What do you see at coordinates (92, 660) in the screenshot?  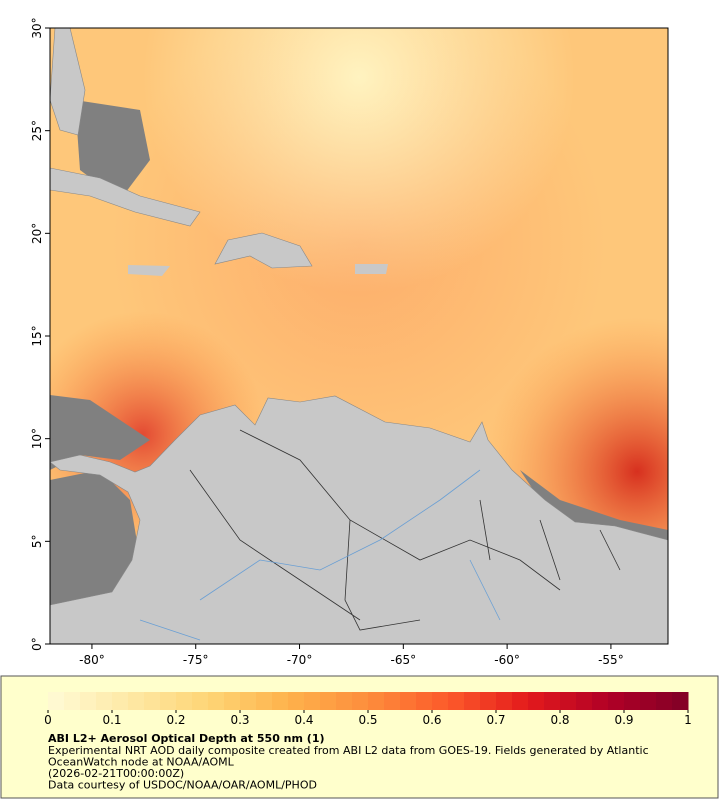 I see `x-tick-label: -80°` at bounding box center [92, 660].